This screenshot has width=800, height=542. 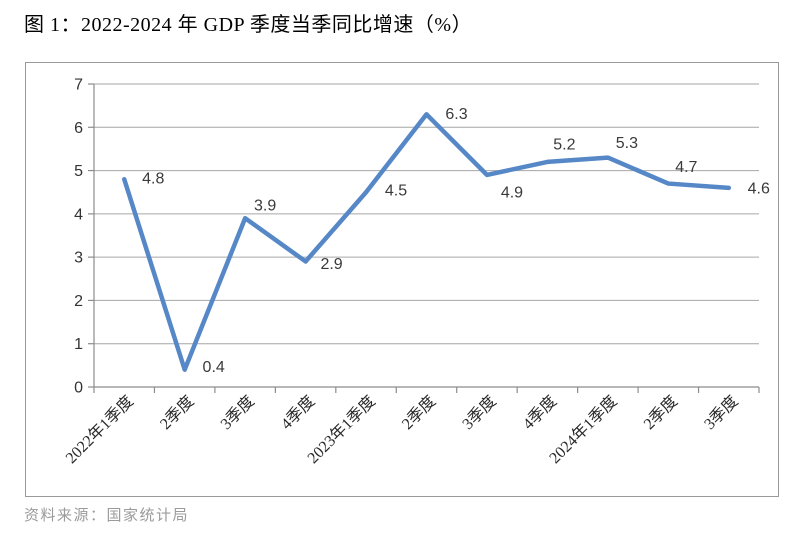 I want to click on y-axis-tick-label: 7, so click(x=78, y=85).